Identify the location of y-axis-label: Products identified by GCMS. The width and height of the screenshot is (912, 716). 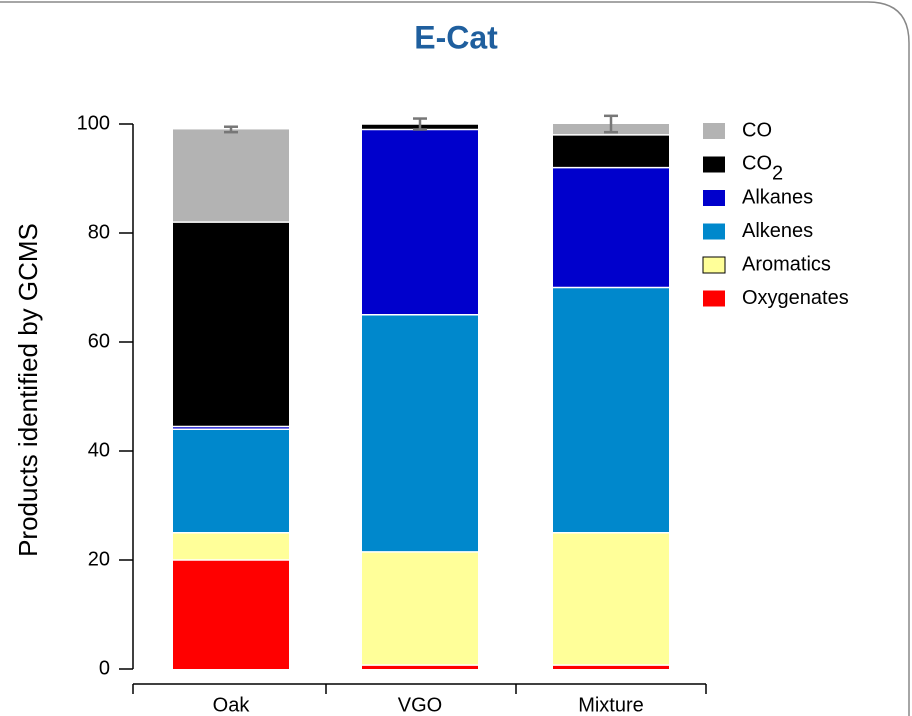
(28, 390).